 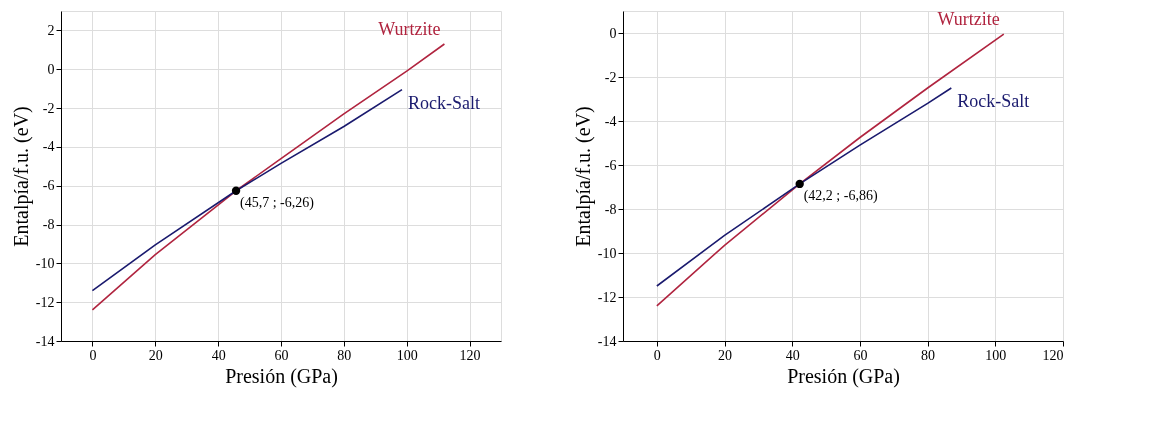 What do you see at coordinates (277, 202) in the screenshot?
I see `annotation: (45,7 ; -6,26)` at bounding box center [277, 202].